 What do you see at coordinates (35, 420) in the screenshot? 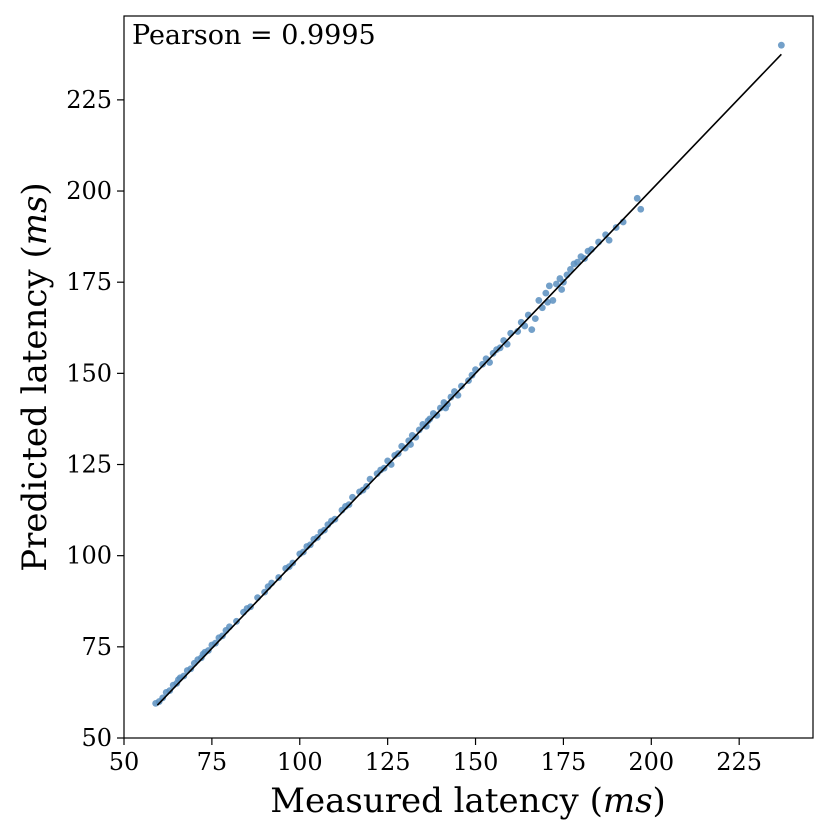
I see `y-axis-label: Predicted latency` at bounding box center [35, 420].